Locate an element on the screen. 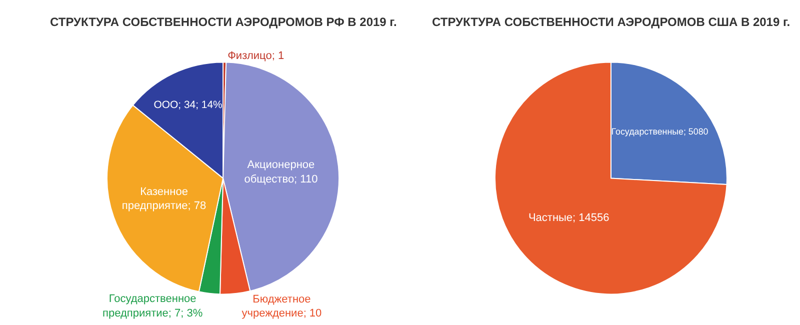 This screenshot has height=325, width=800. slice-label: ООО; 34; 14% is located at coordinates (188, 105).